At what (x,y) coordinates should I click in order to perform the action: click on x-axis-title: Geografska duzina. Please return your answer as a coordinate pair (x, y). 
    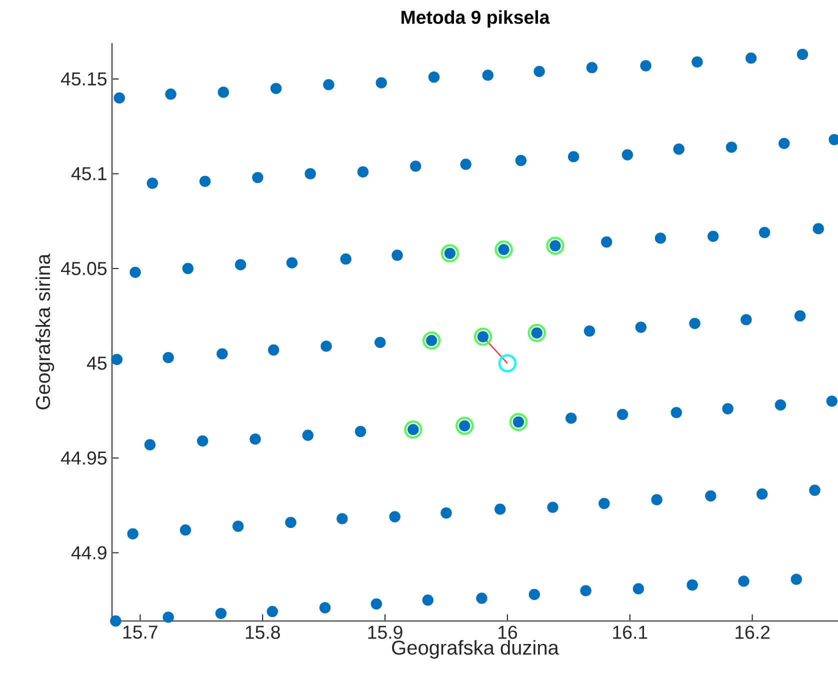
    Looking at the image, I should click on (475, 649).